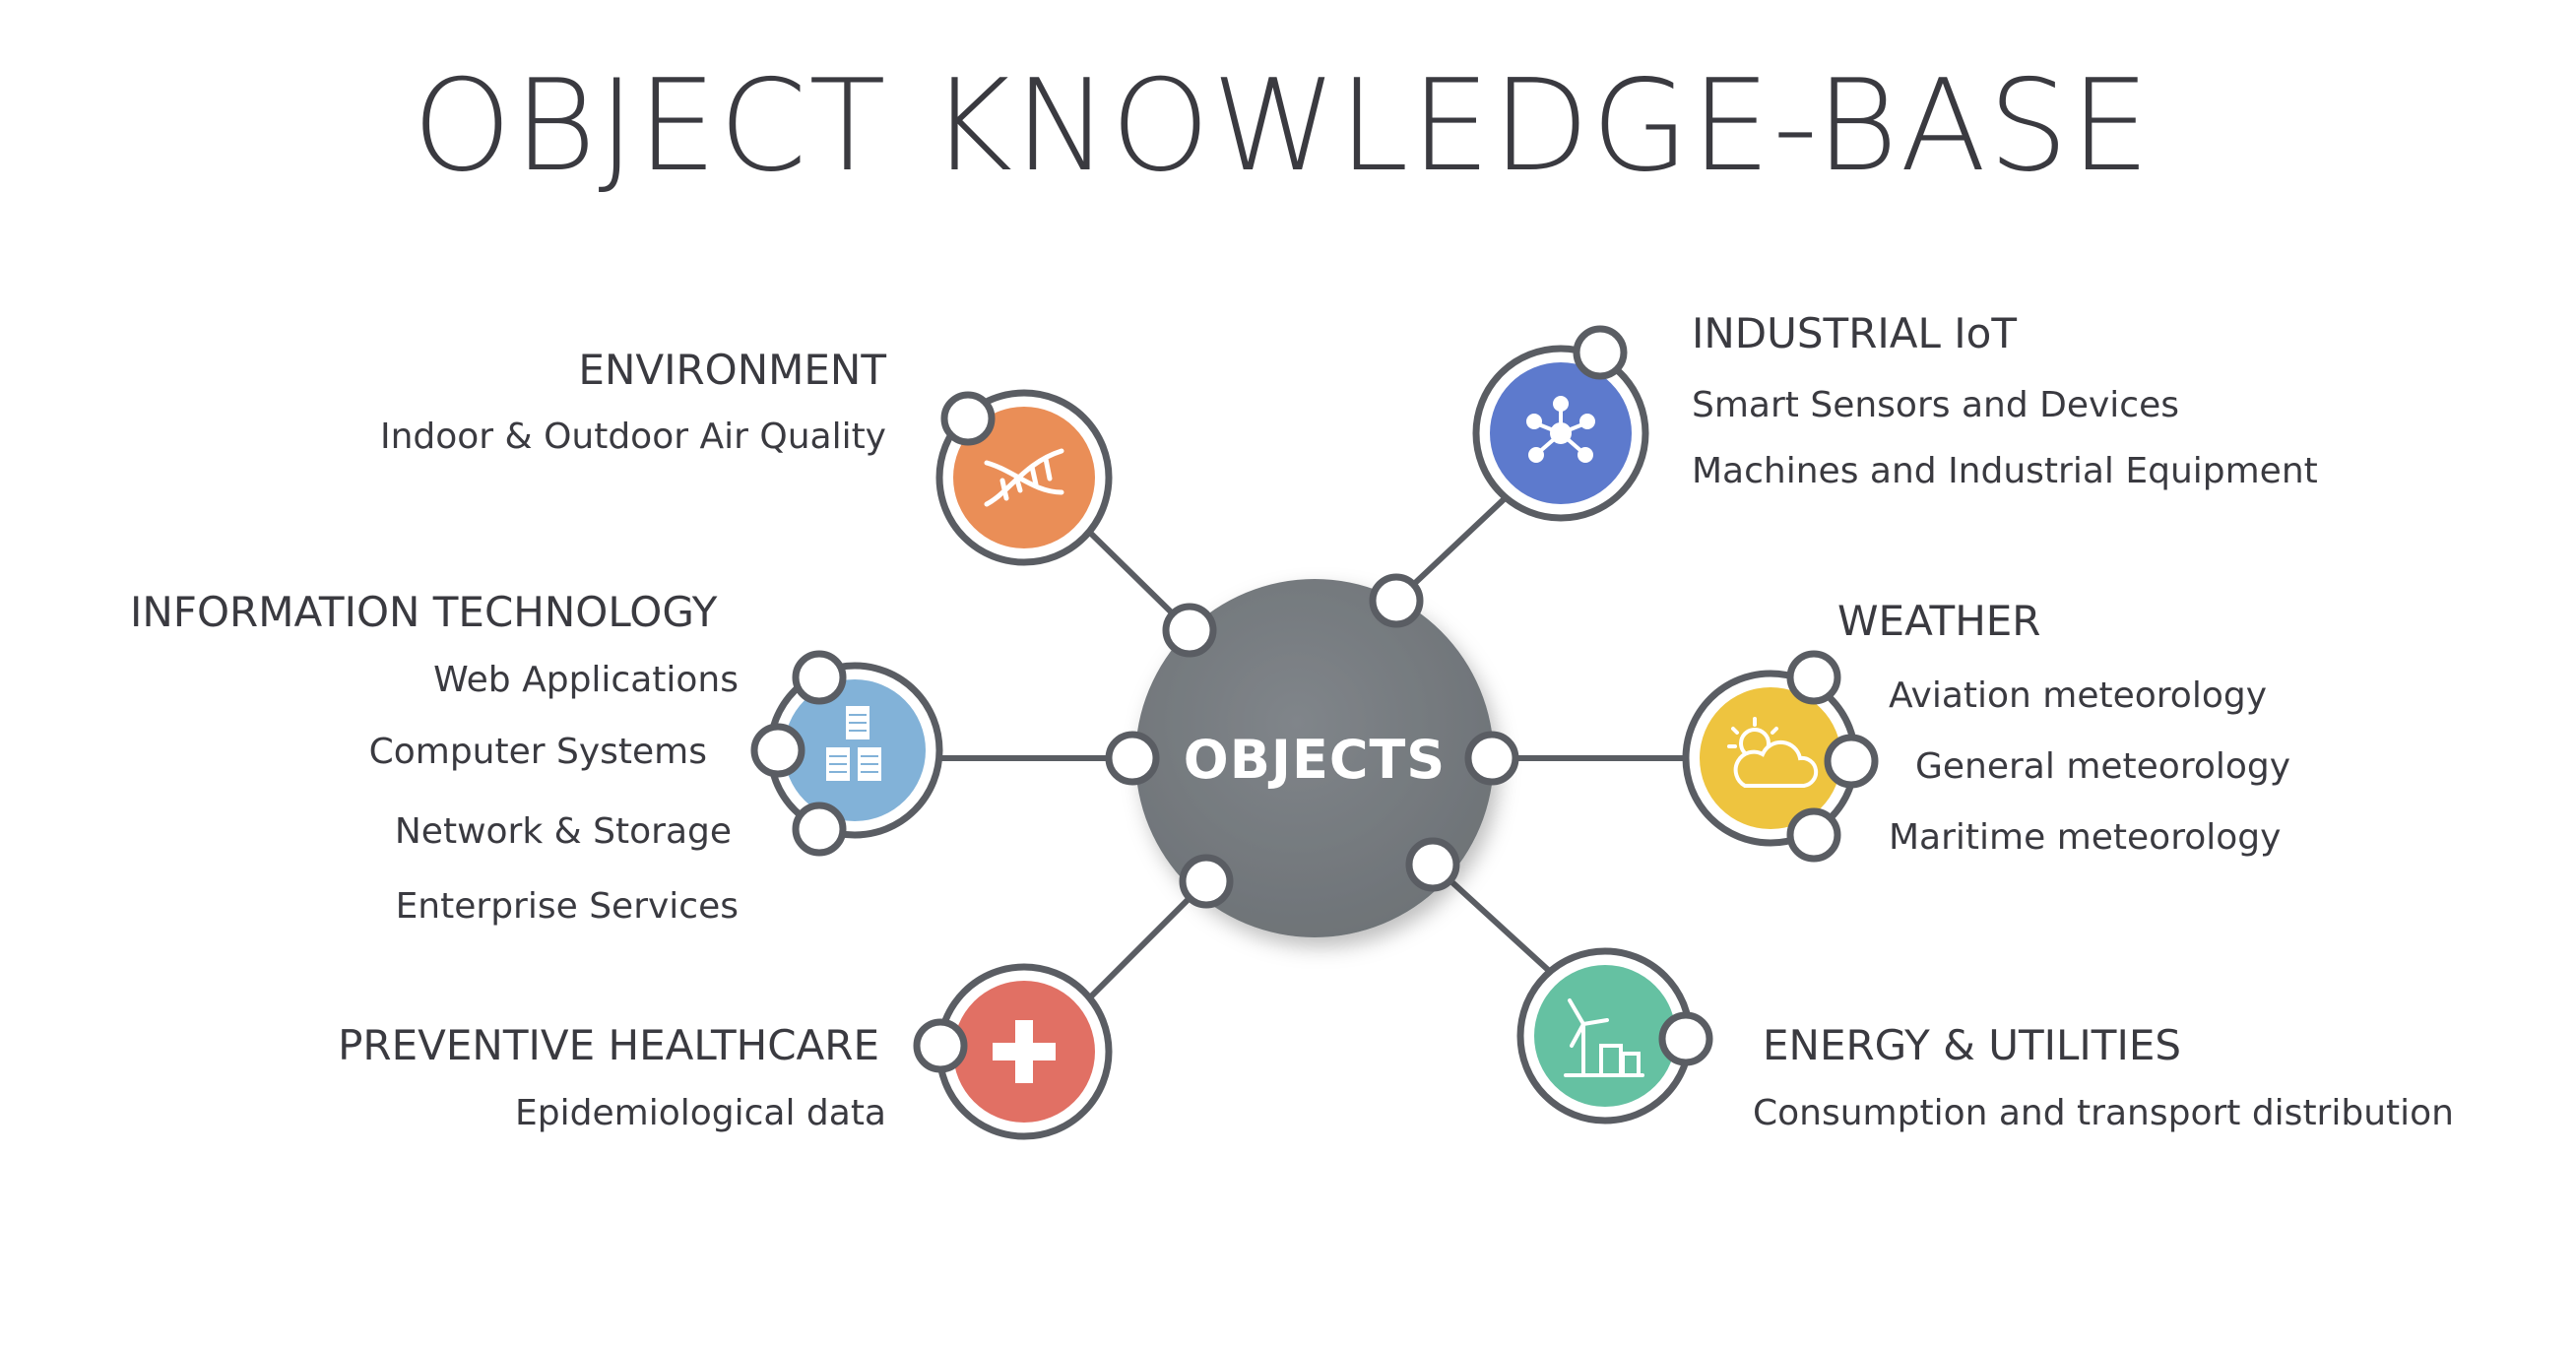 This screenshot has width=2576, height=1349. What do you see at coordinates (700, 1113) in the screenshot?
I see `preventive-healthcare-item: Epidemiological data` at bounding box center [700, 1113].